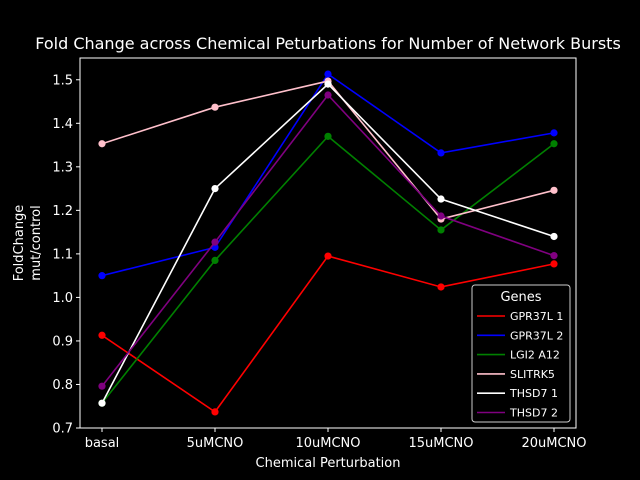 This screenshot has width=640, height=480. Describe the element at coordinates (533, 393) in the screenshot. I see `legend-entry-label: THSD7 1` at that location.